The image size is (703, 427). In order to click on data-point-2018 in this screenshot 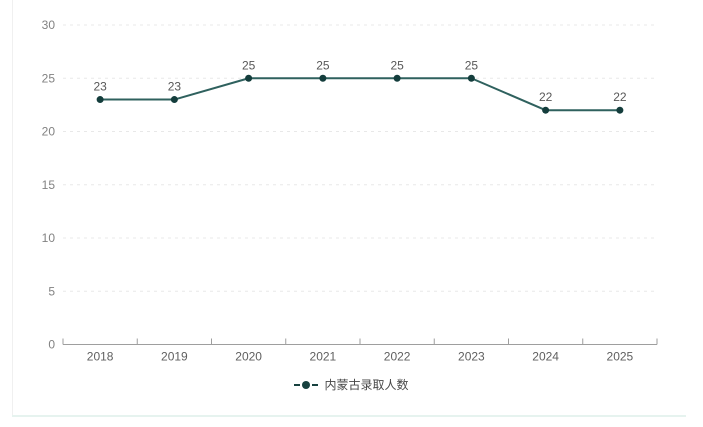, I will do `click(100, 100)`.